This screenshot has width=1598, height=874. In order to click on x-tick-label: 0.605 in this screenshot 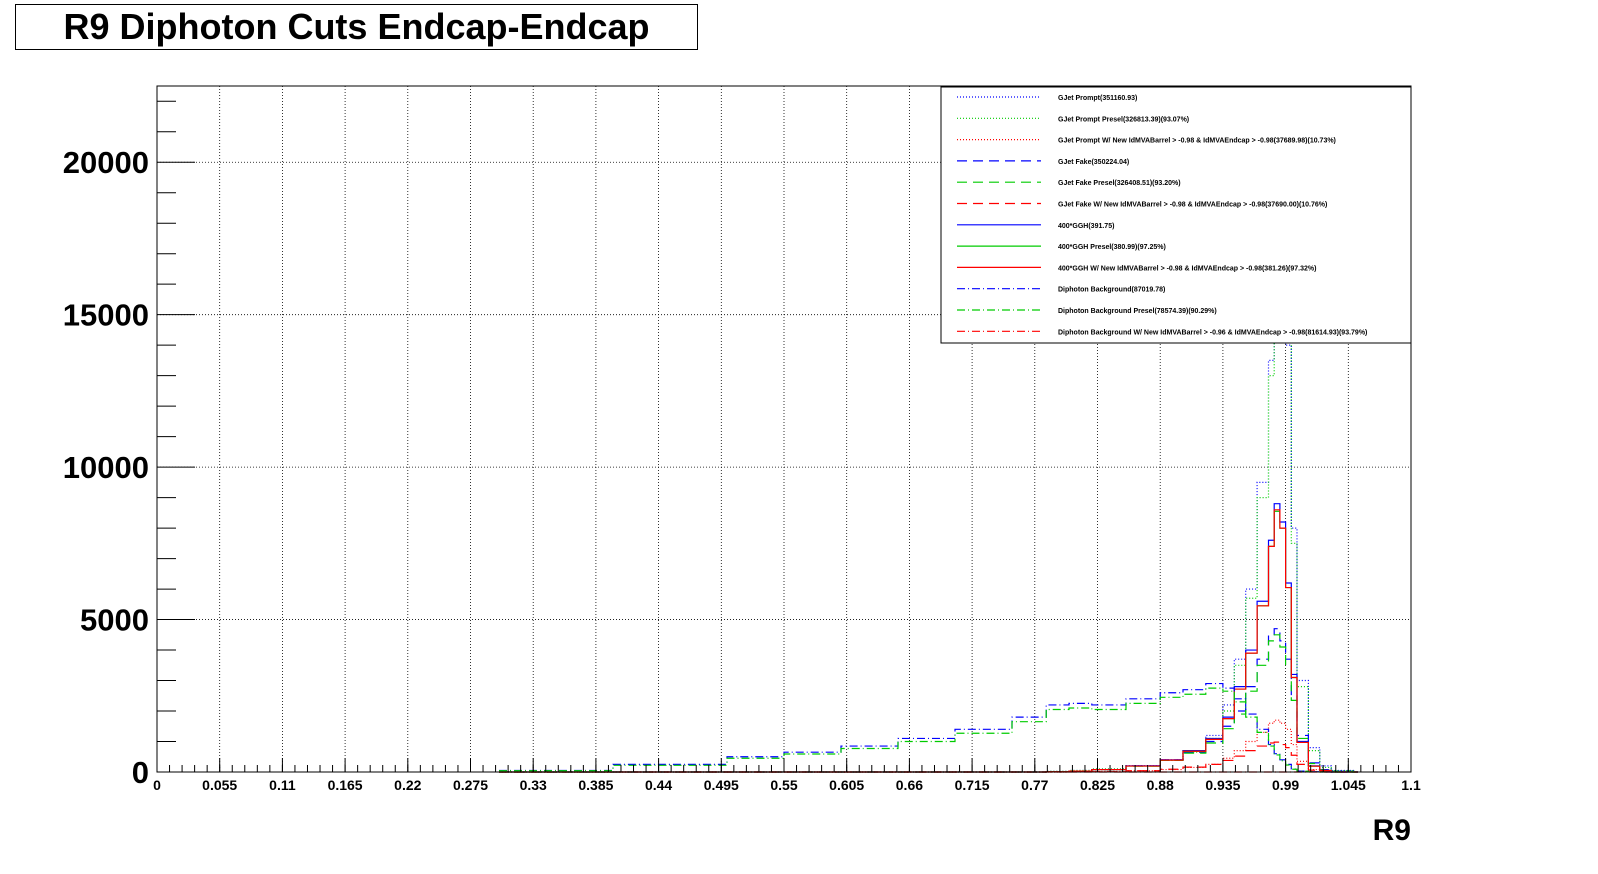, I will do `click(846, 785)`.